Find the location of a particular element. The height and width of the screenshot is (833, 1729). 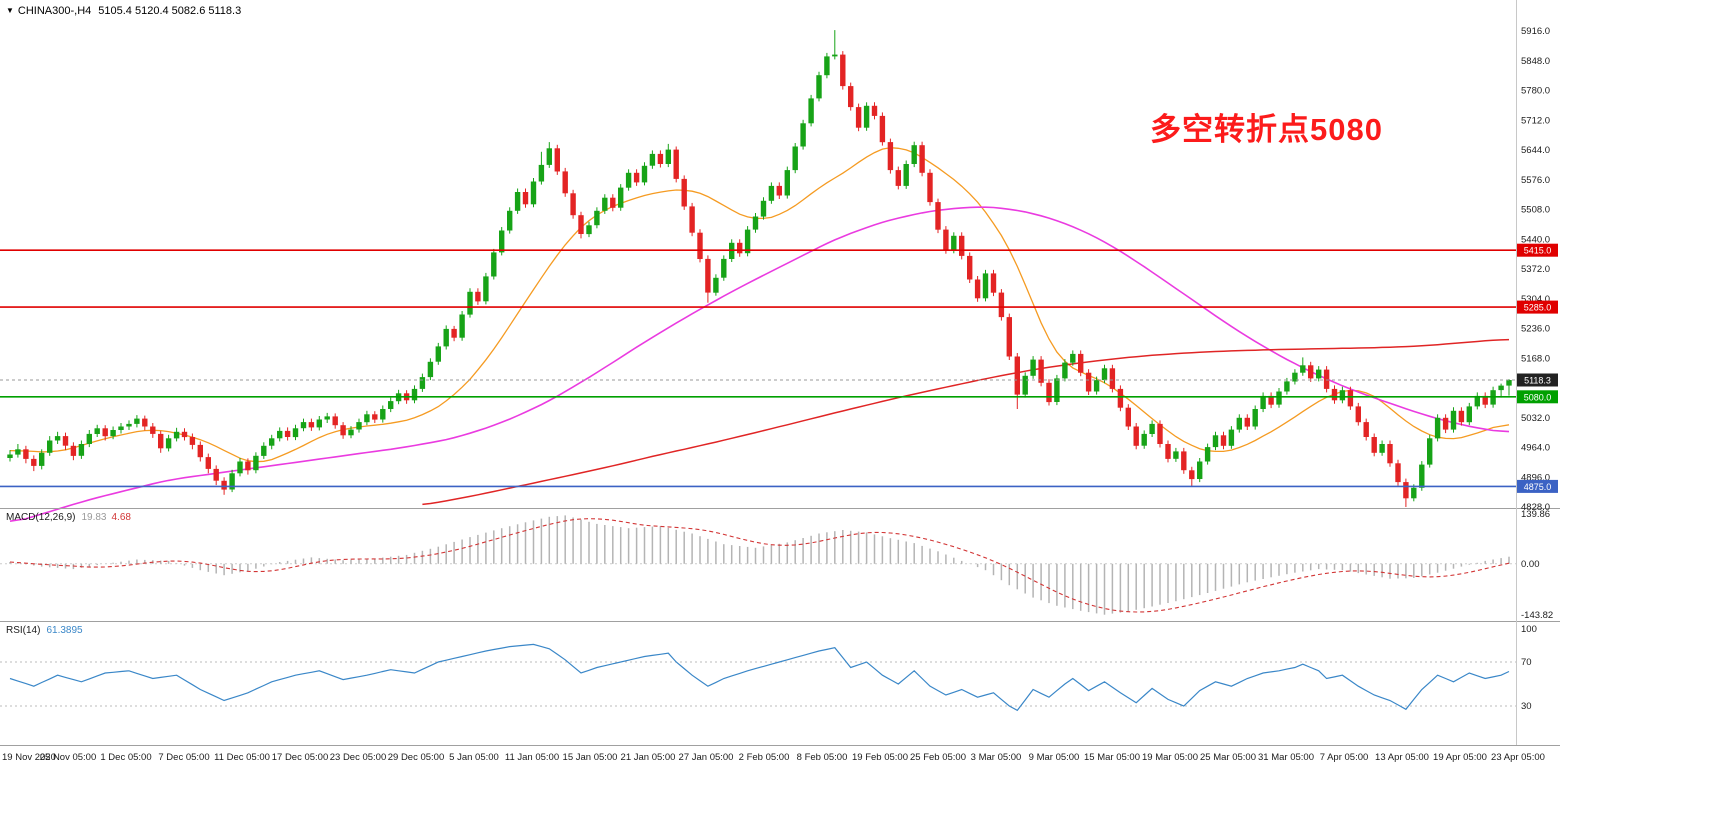

rsi-indicator-label: RSI(14) 61.3895 is located at coordinates (44, 630).